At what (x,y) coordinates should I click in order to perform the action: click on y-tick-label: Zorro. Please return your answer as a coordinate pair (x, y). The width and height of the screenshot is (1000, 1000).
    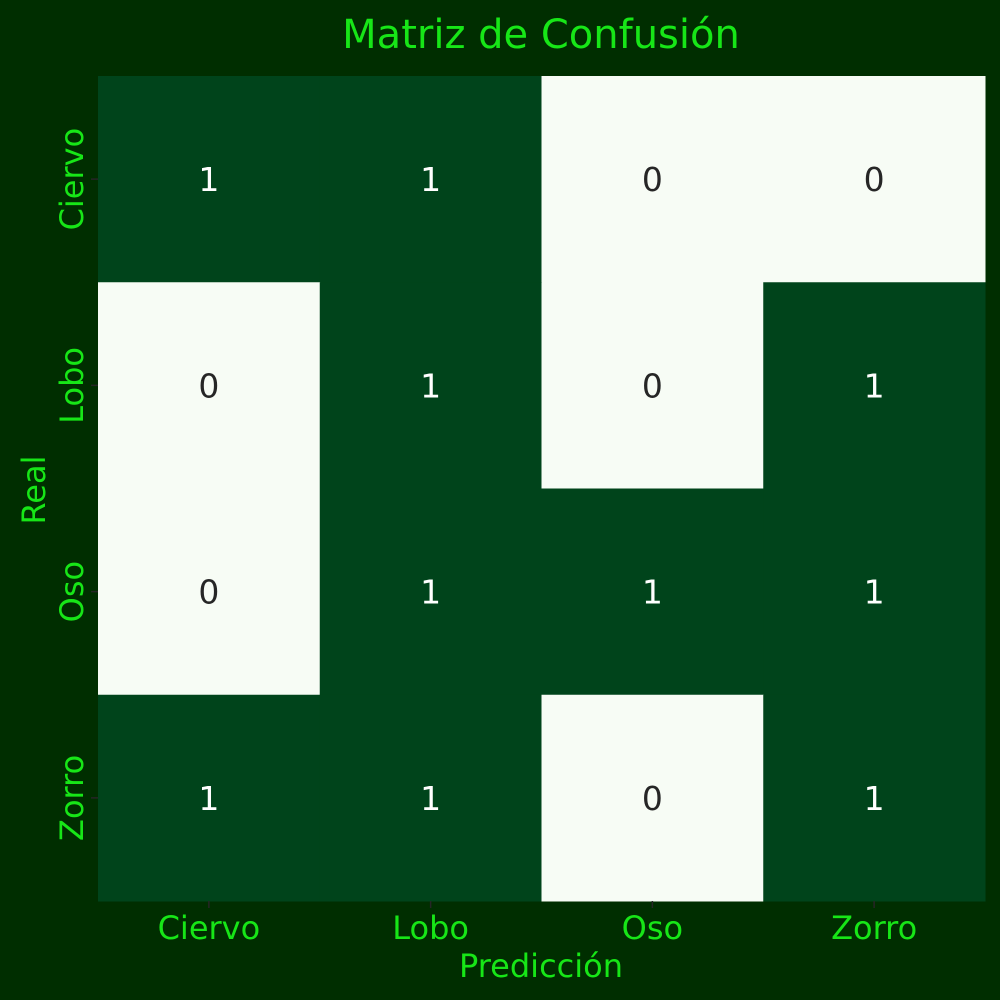
    Looking at the image, I should click on (72, 798).